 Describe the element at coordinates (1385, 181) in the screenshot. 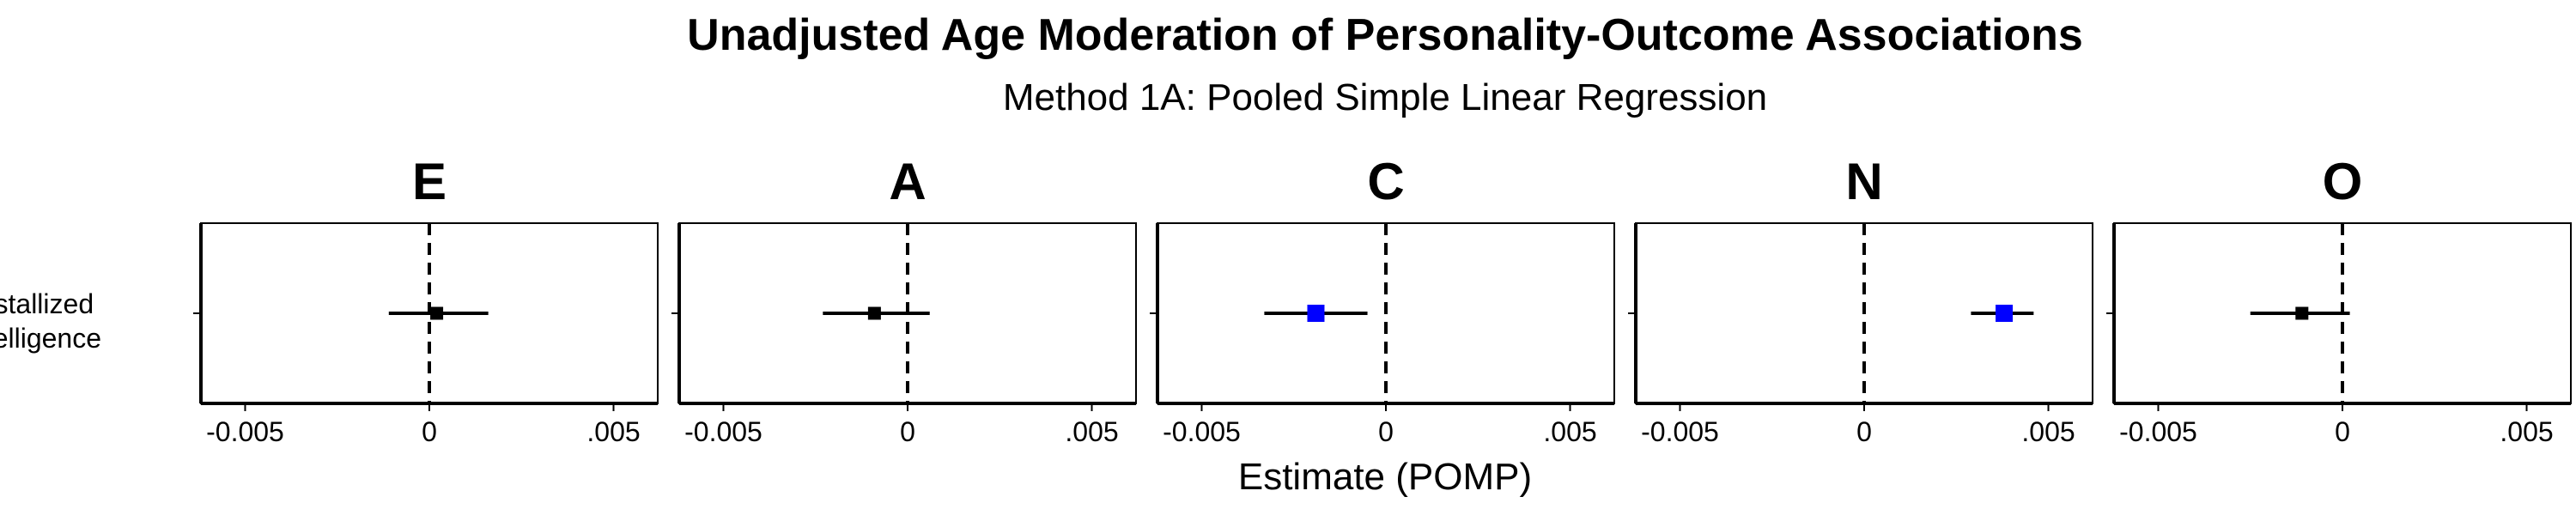

I see `panel-title-c: C` at that location.